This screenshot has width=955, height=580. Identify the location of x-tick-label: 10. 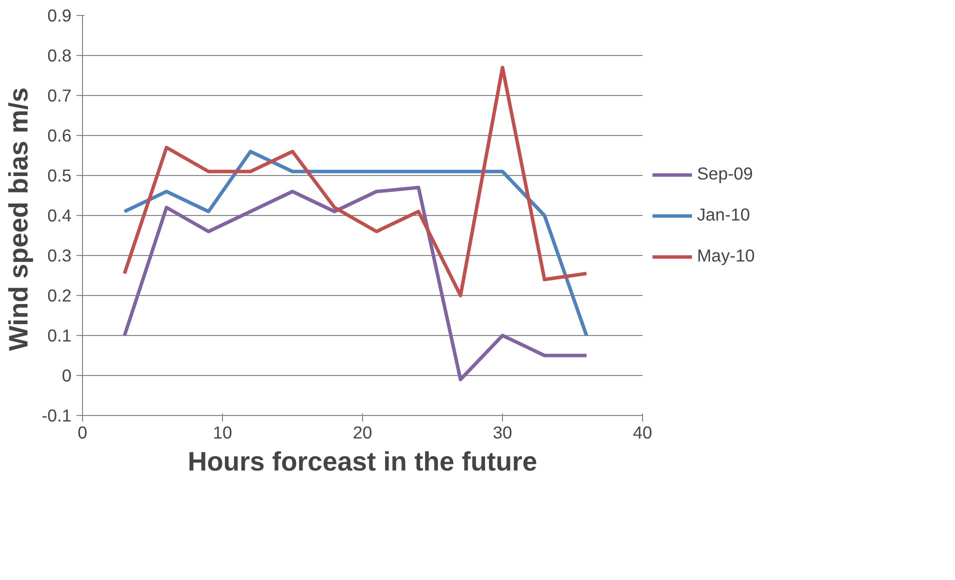
(222, 432).